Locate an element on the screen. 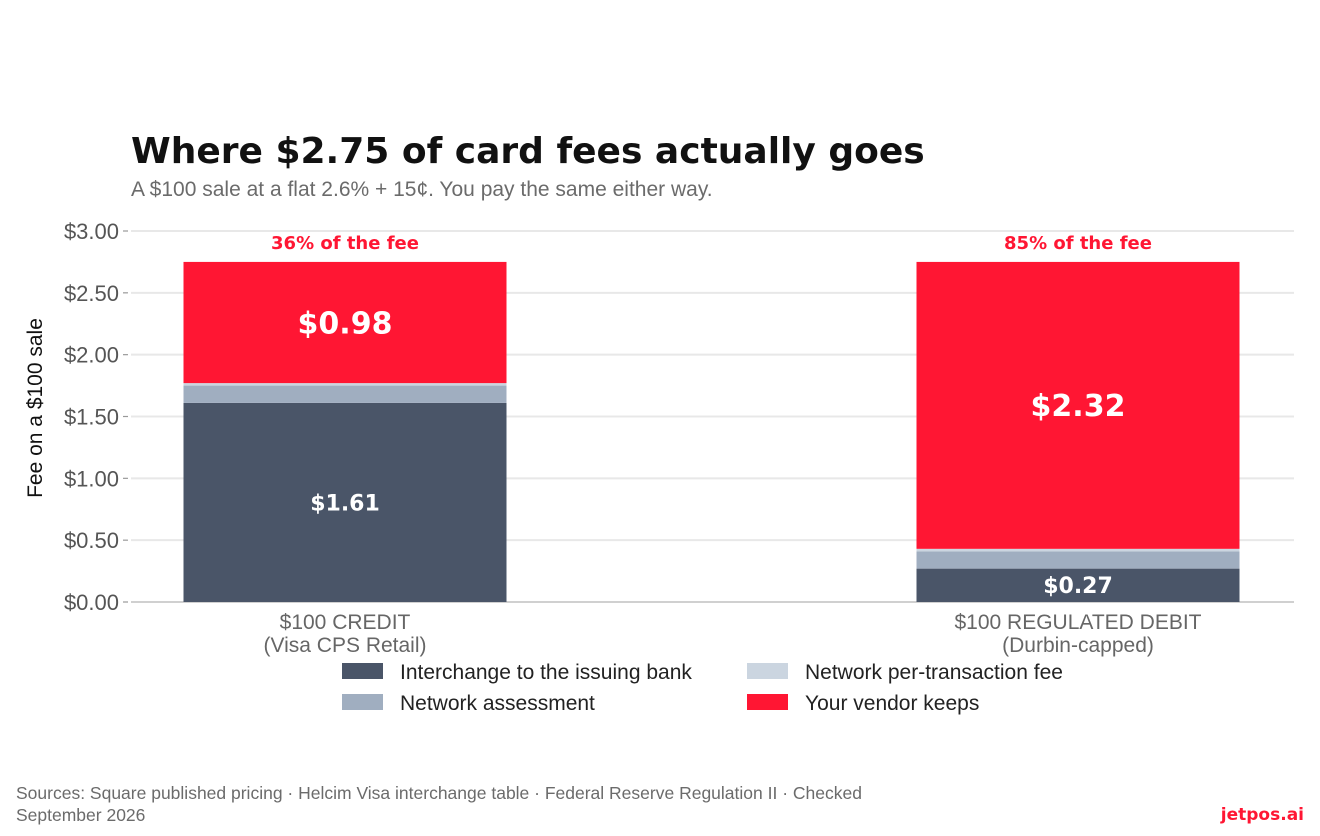 The width and height of the screenshot is (1320, 836). legend-label: Network per-transaction fee is located at coordinates (934, 672).